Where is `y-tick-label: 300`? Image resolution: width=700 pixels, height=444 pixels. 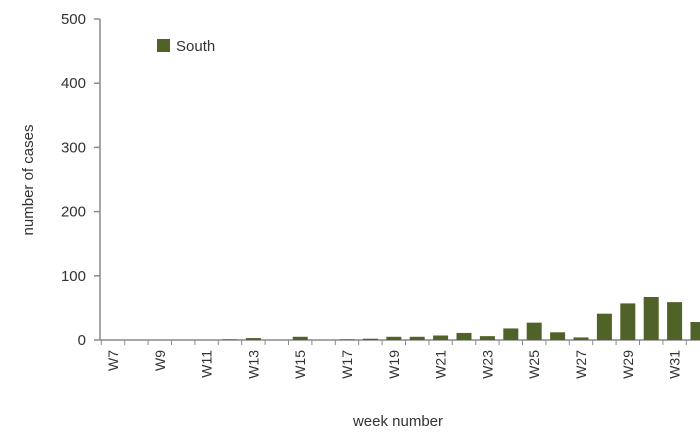 y-tick-label: 300 is located at coordinates (73, 147).